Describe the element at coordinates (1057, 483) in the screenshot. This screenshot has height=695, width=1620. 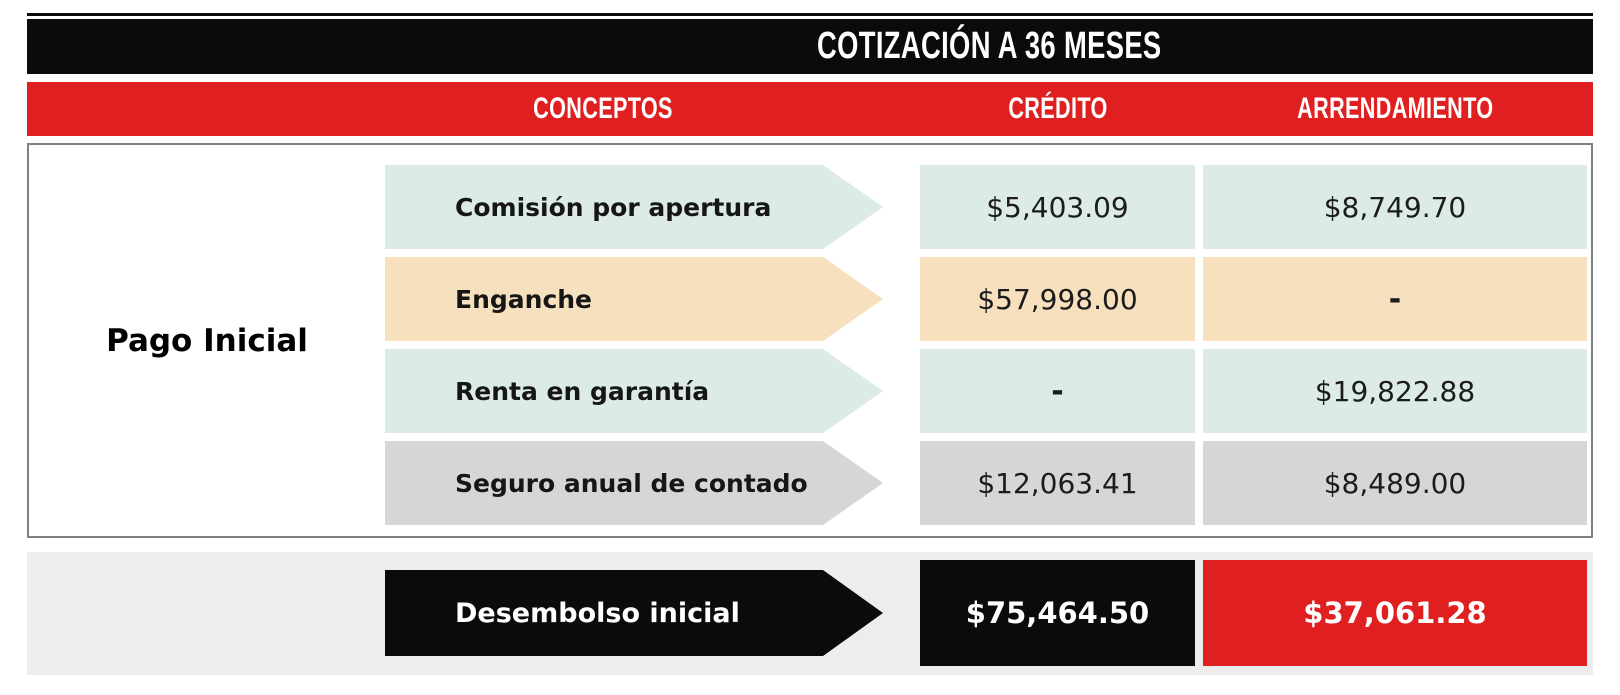
I see `credito-value: $12,063.41` at that location.